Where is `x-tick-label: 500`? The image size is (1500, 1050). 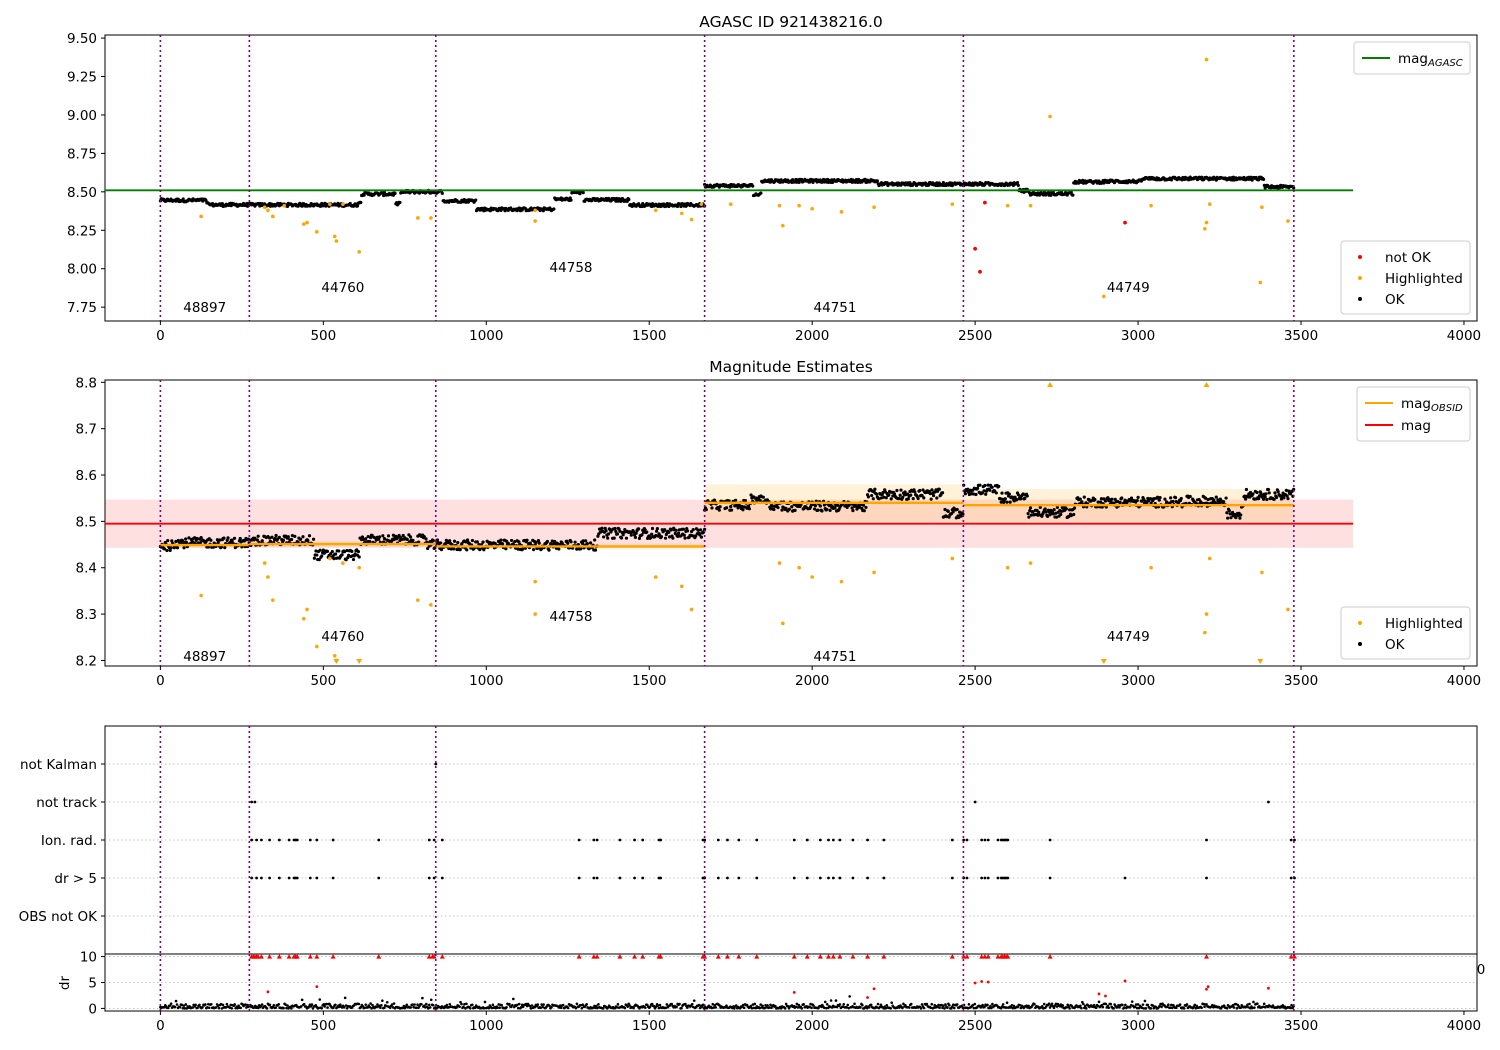
x-tick-label: 500 is located at coordinates (323, 681).